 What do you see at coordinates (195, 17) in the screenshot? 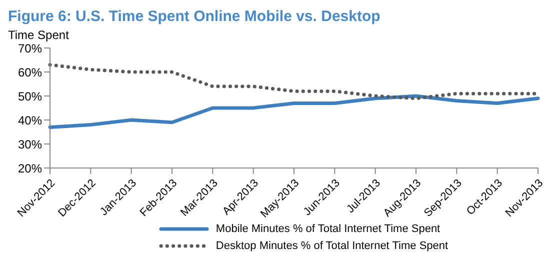
I see `chart-title: Figure 6: U.S. Time Spent Online Mobile vs. Desktop` at bounding box center [195, 17].